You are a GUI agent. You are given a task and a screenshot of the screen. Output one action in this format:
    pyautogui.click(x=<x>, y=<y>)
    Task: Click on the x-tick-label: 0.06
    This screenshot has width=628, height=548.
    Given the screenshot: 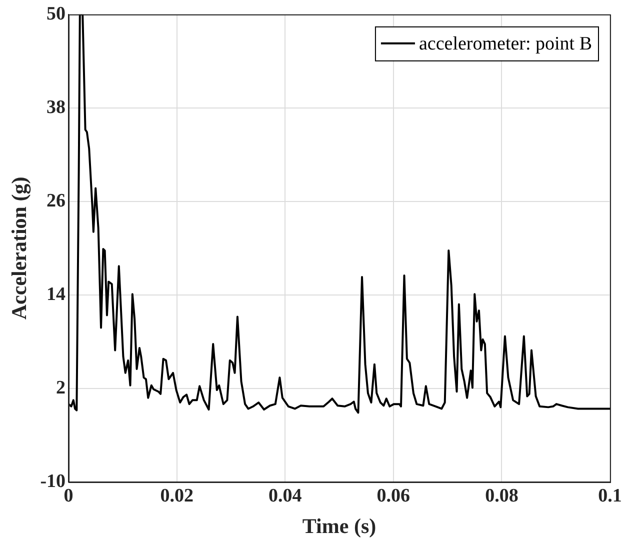 What is the action you would take?
    pyautogui.click(x=393, y=495)
    